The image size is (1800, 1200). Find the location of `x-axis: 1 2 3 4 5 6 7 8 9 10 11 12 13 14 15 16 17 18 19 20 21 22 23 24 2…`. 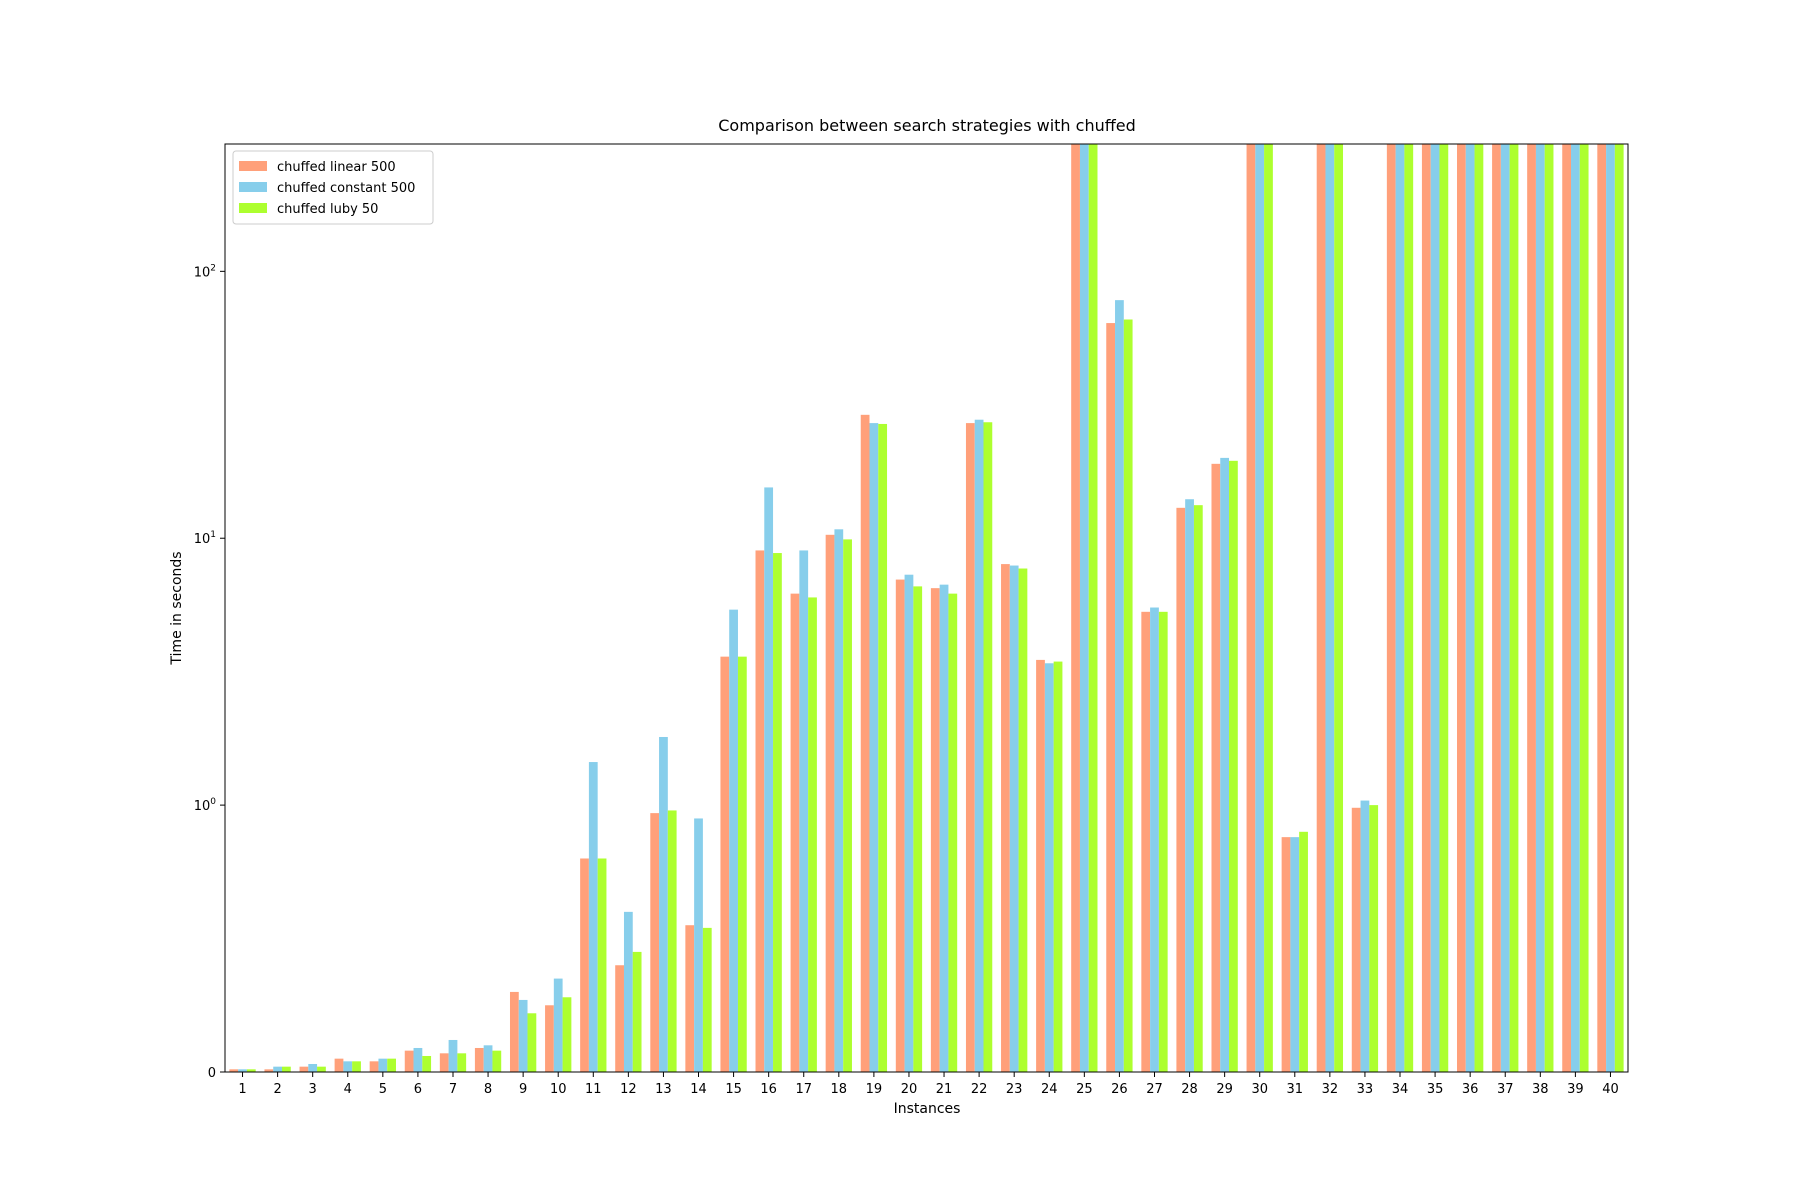

x-axis: 1 2 3 4 5 6 7 8 9 10 11 12 13 14 15 16 17 18 19 20 21 22 23 24 2… is located at coordinates (928, 1084).